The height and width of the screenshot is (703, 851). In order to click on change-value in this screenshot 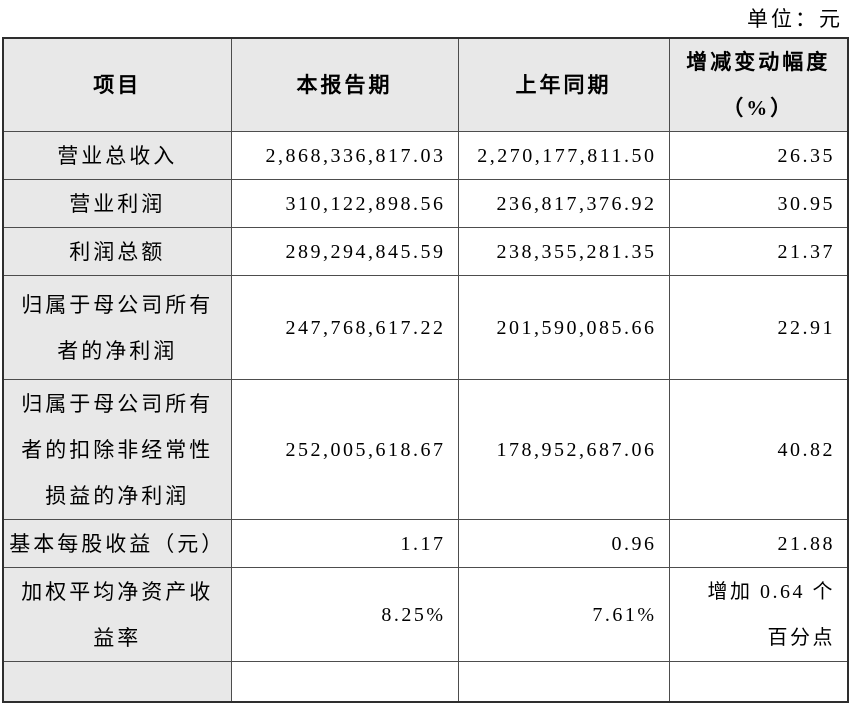, I will do `click(758, 681)`.